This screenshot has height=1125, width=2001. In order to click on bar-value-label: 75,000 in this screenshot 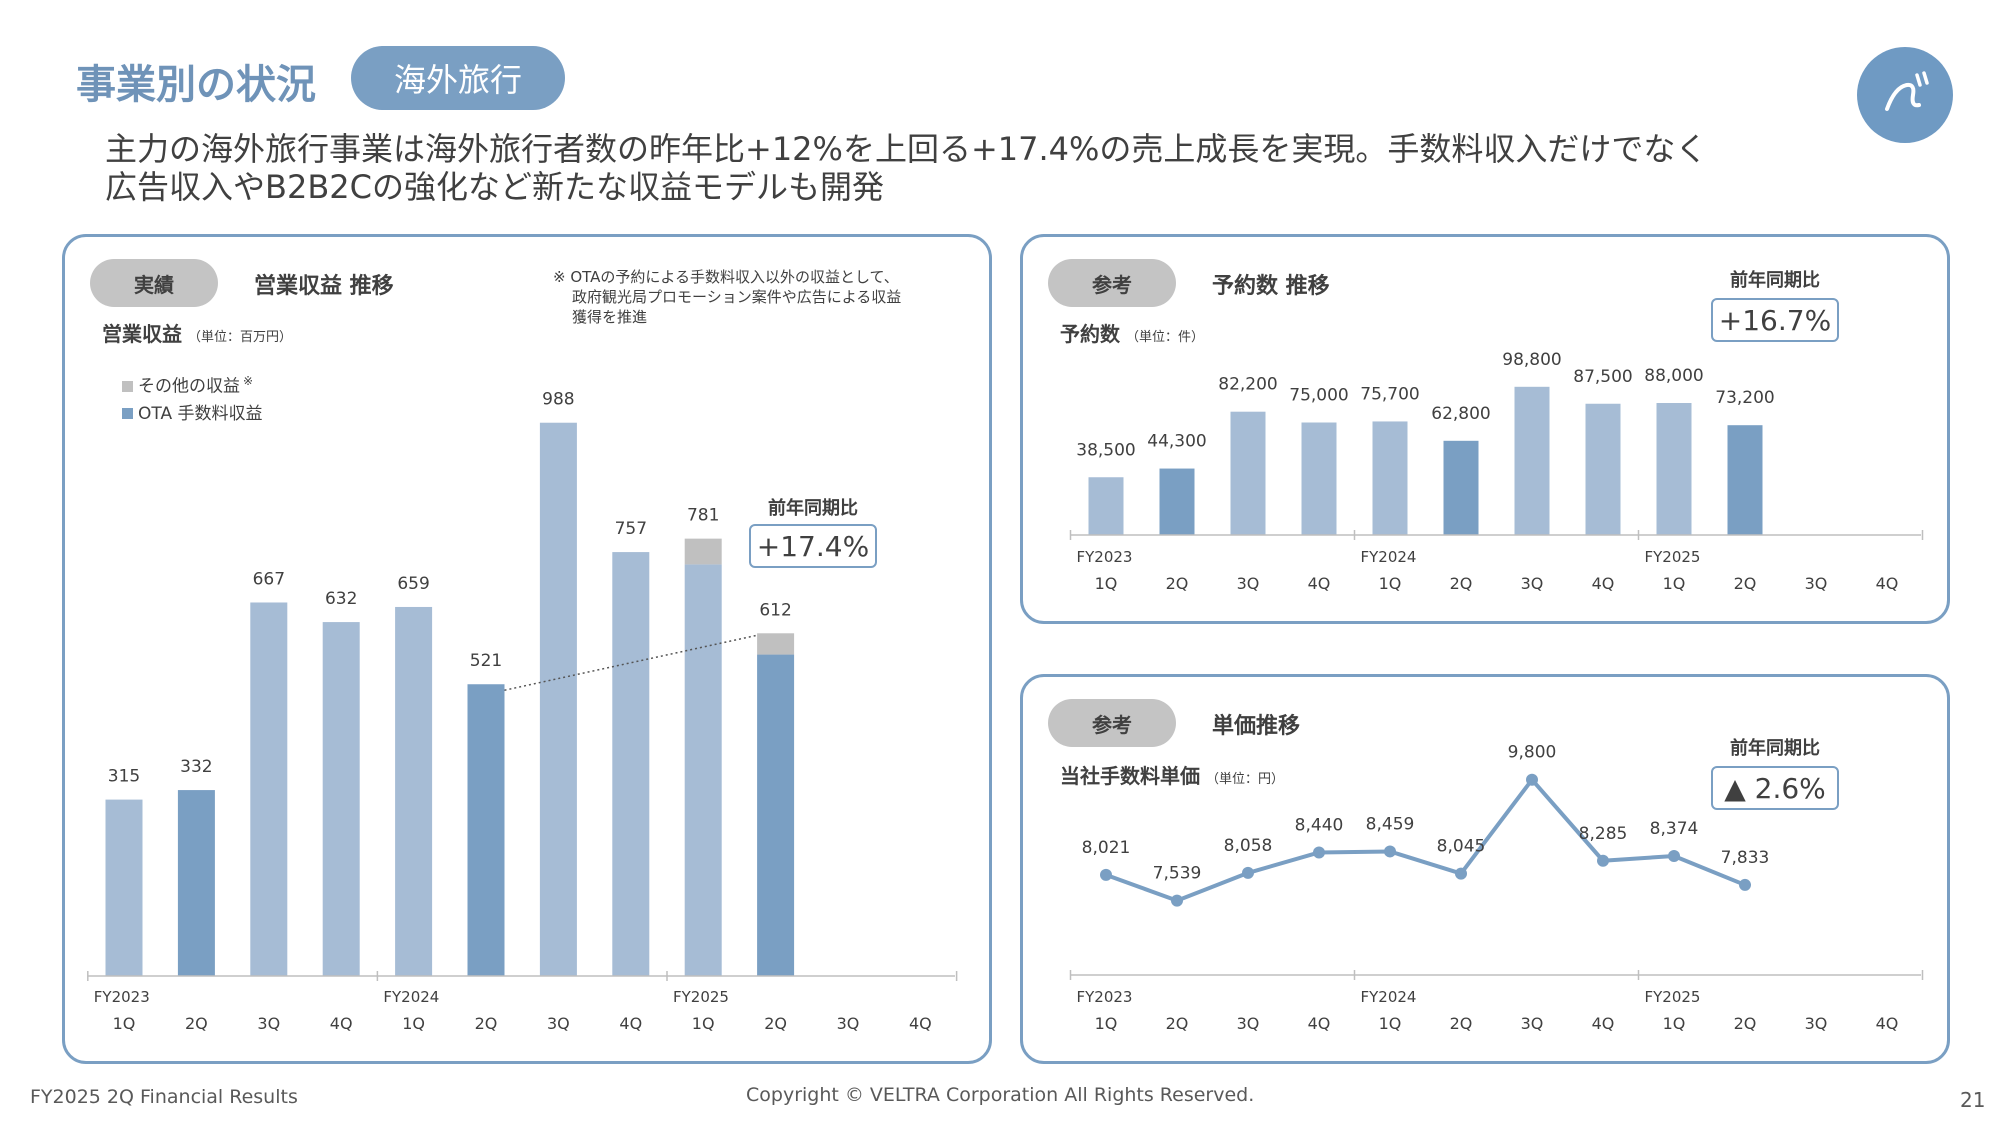, I will do `click(1318, 396)`.